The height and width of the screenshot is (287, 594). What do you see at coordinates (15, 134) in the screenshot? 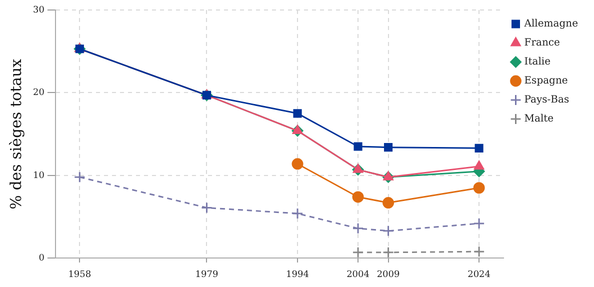
I see `y-axis-title: % des sièges totaux` at bounding box center [15, 134].